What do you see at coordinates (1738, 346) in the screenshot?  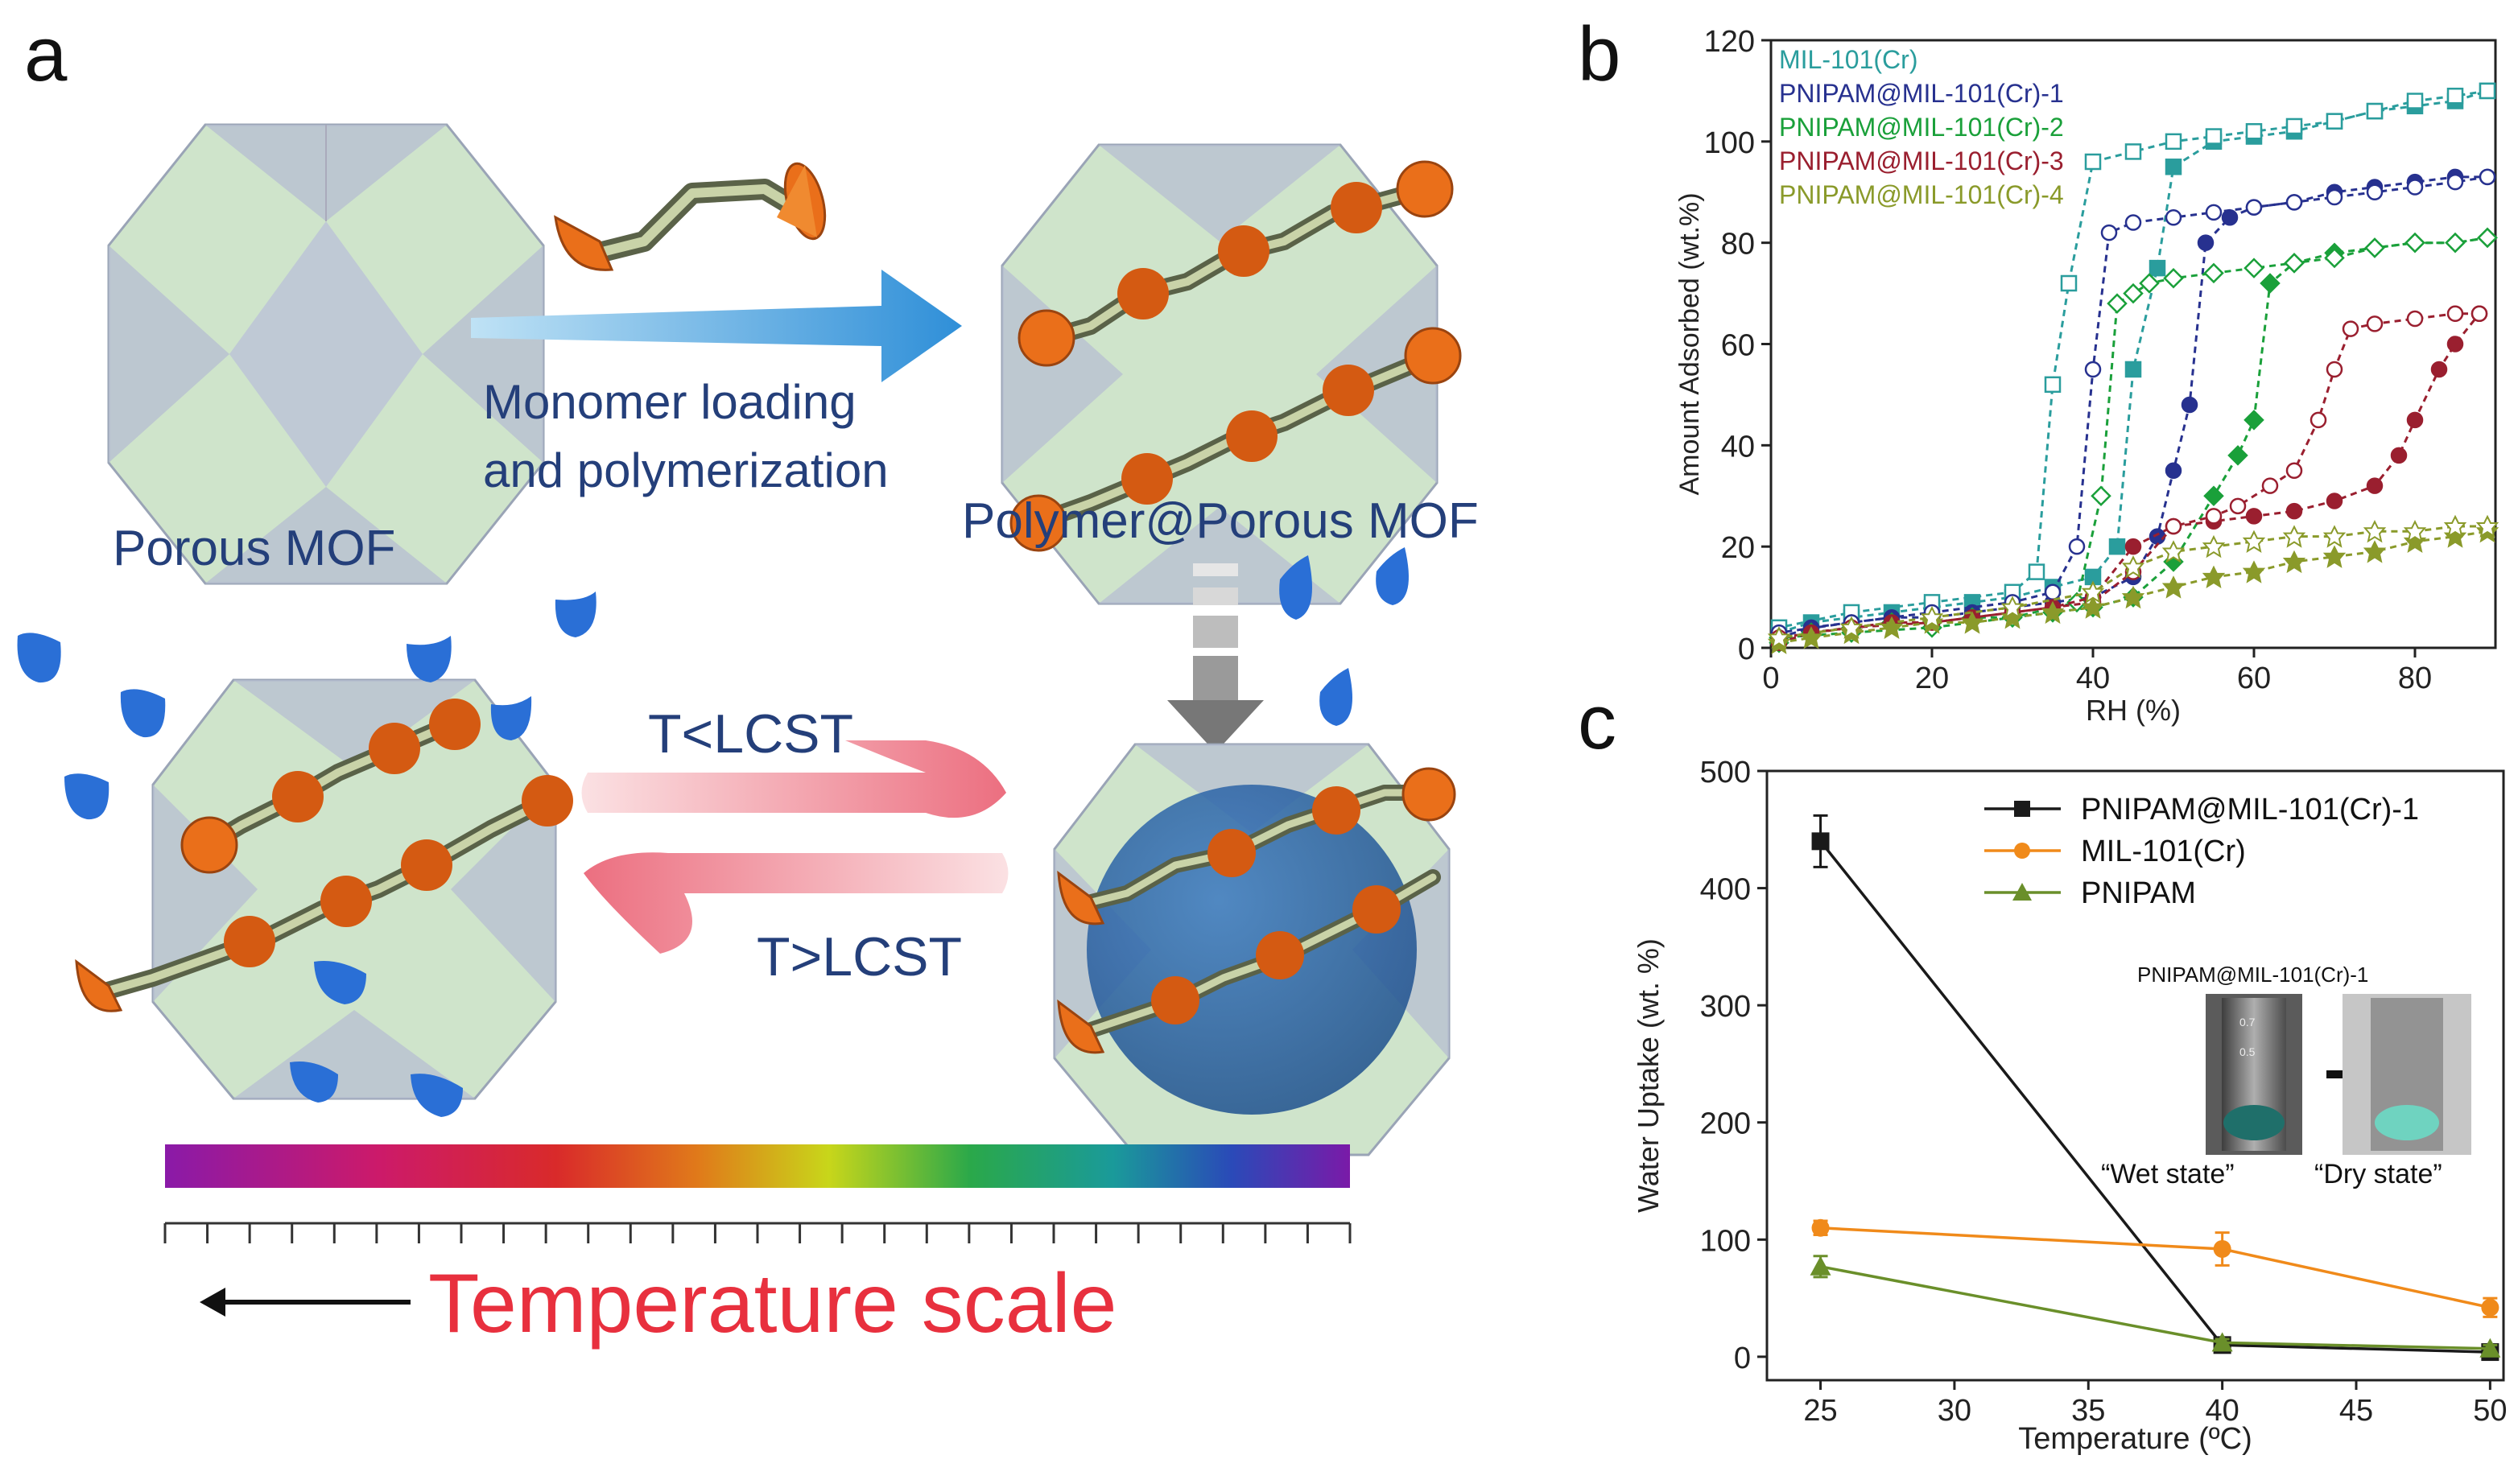 I see `b-y-tick-label: 60` at bounding box center [1738, 346].